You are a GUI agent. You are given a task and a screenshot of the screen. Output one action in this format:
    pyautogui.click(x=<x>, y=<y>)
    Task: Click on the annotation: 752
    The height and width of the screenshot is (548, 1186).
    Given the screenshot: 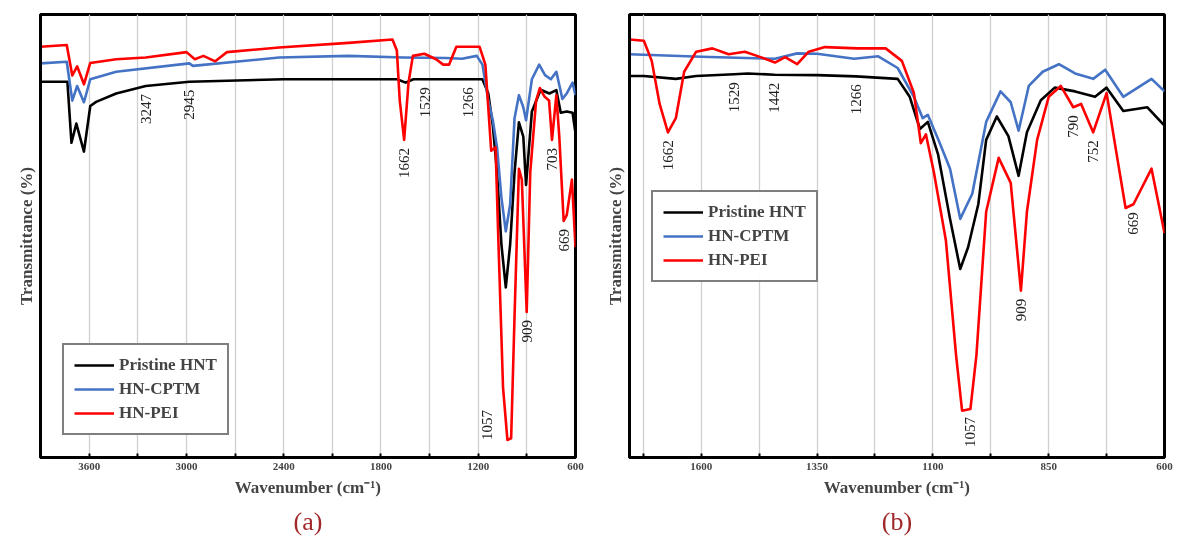 What is the action you would take?
    pyautogui.click(x=1093, y=151)
    